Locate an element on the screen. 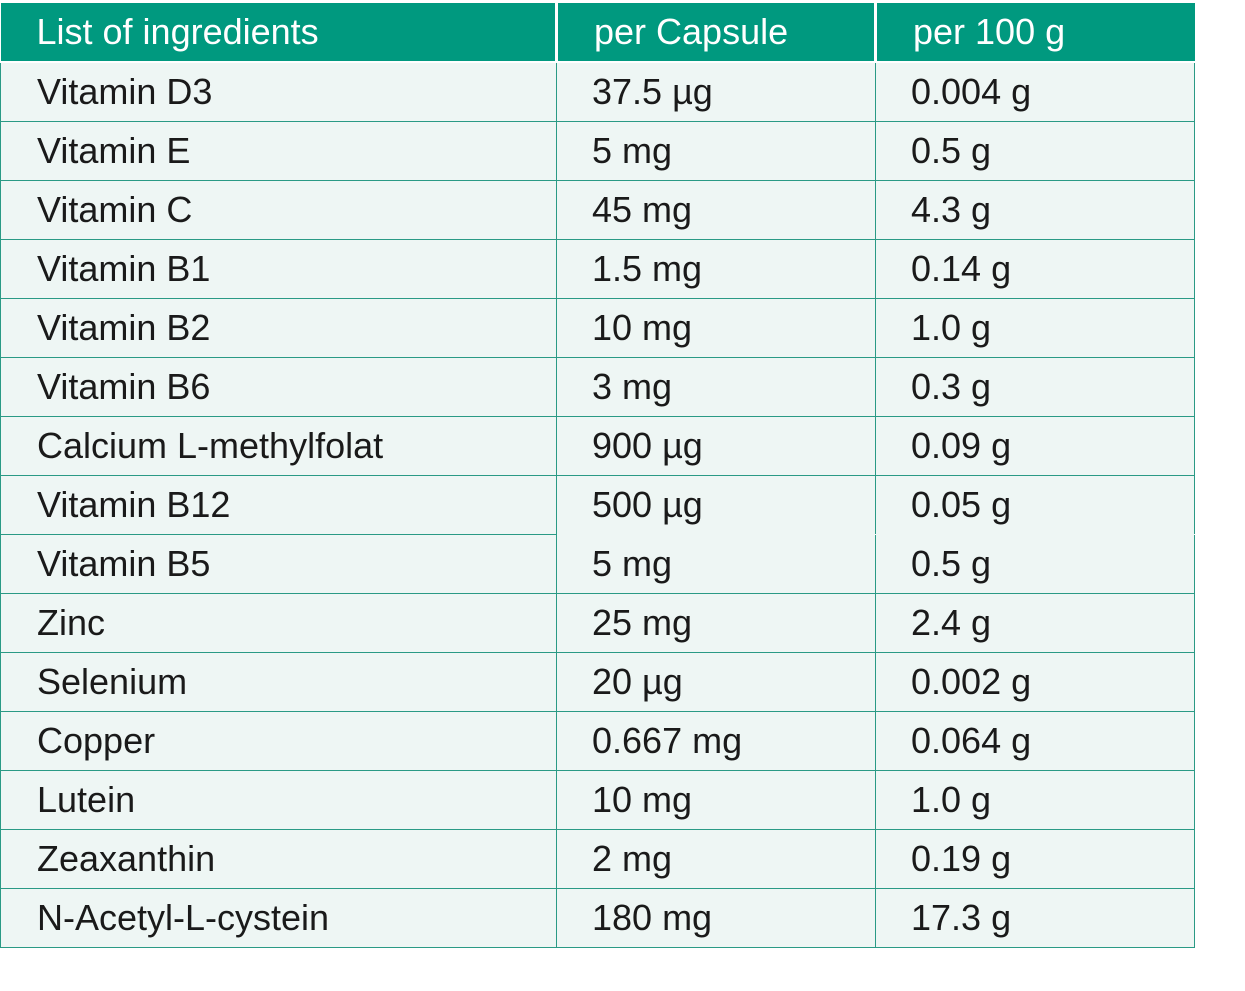 Image resolution: width=1245 pixels, height=991 pixels. per-100g-cell: 0.3 g is located at coordinates (1035, 386).